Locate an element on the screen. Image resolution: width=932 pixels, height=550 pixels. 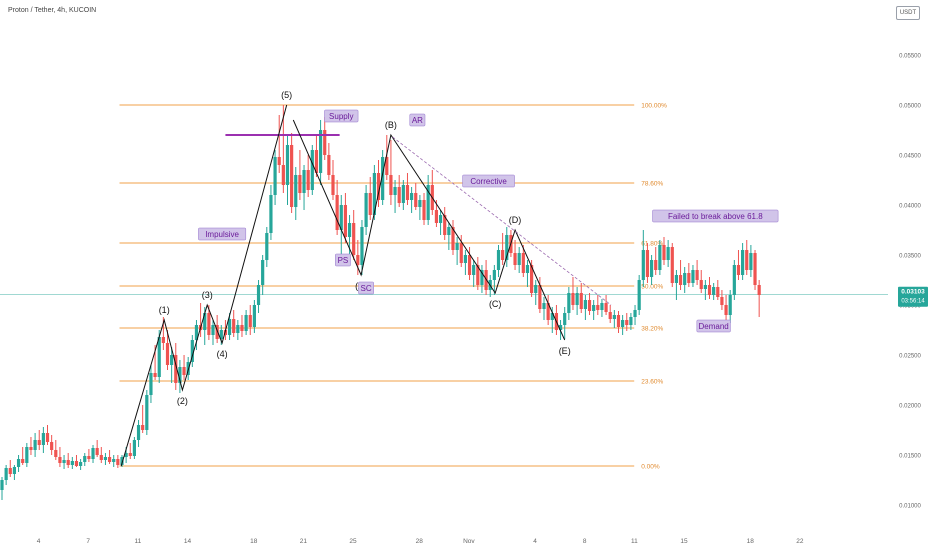
y-tick-label: 0.03500 is located at coordinates (910, 257).